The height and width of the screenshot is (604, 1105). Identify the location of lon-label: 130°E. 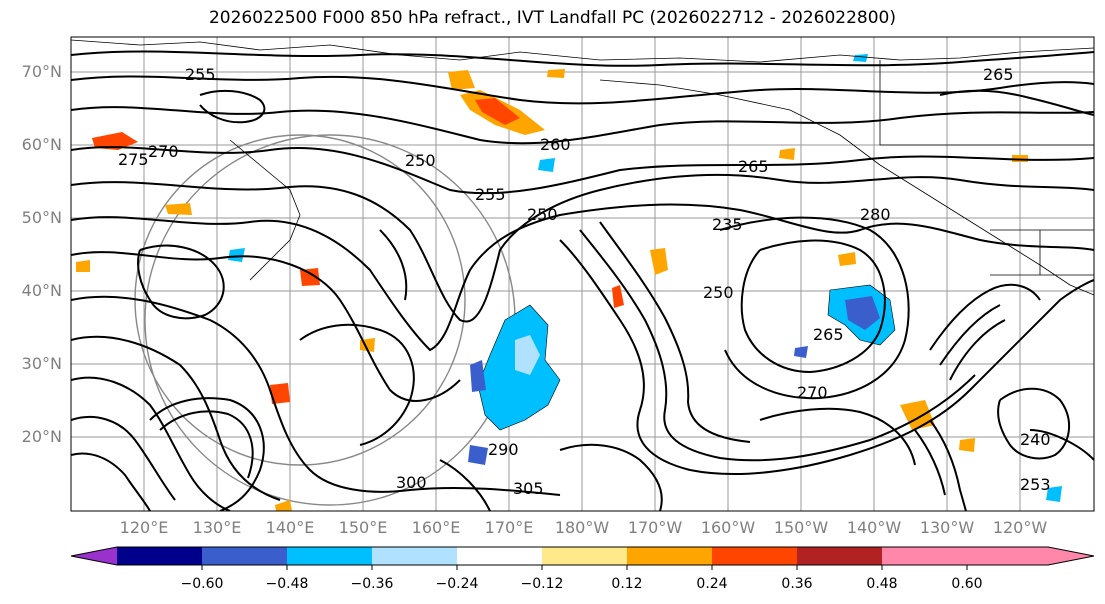
(217, 527).